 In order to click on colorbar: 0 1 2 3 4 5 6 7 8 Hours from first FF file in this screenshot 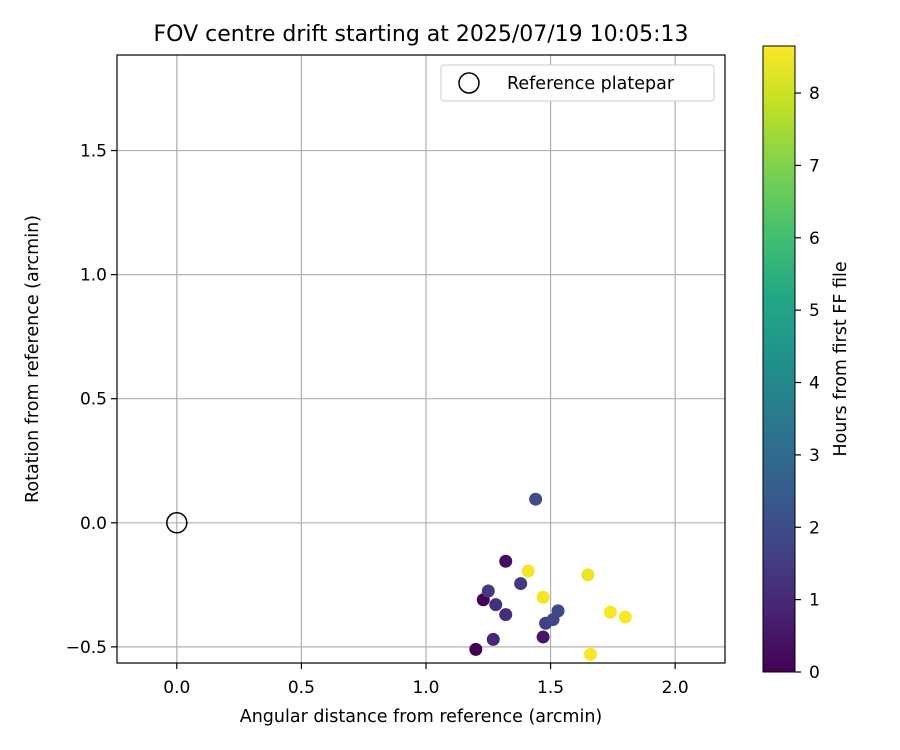, I will do `click(806, 364)`.